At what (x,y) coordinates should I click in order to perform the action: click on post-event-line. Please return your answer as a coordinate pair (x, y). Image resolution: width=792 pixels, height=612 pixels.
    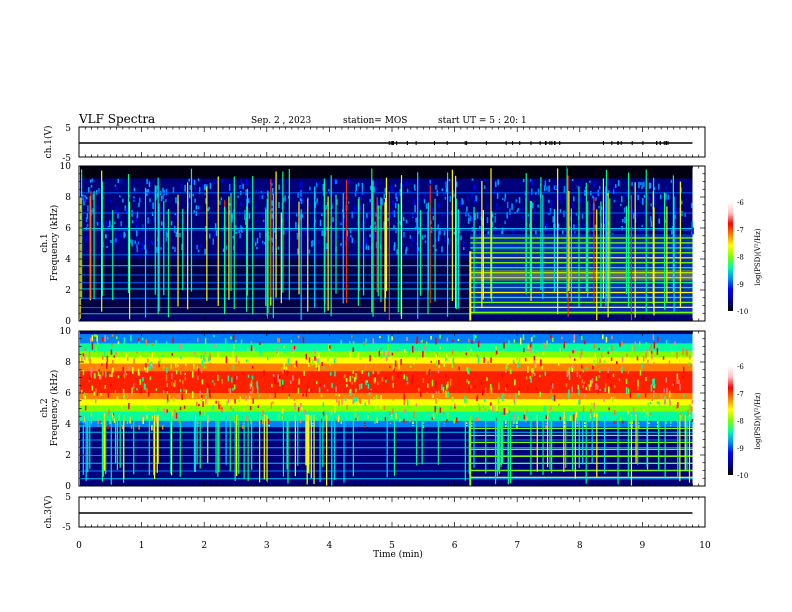
    Looking at the image, I should click on (581, 307).